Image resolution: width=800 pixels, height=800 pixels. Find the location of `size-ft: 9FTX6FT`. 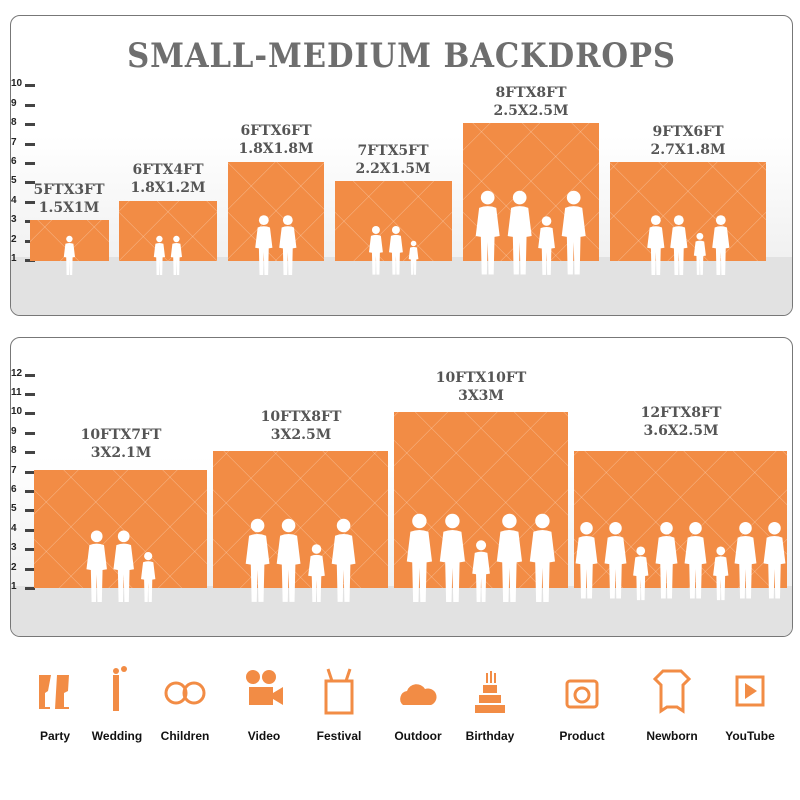

size-ft: 9FTX6FT is located at coordinates (688, 132).